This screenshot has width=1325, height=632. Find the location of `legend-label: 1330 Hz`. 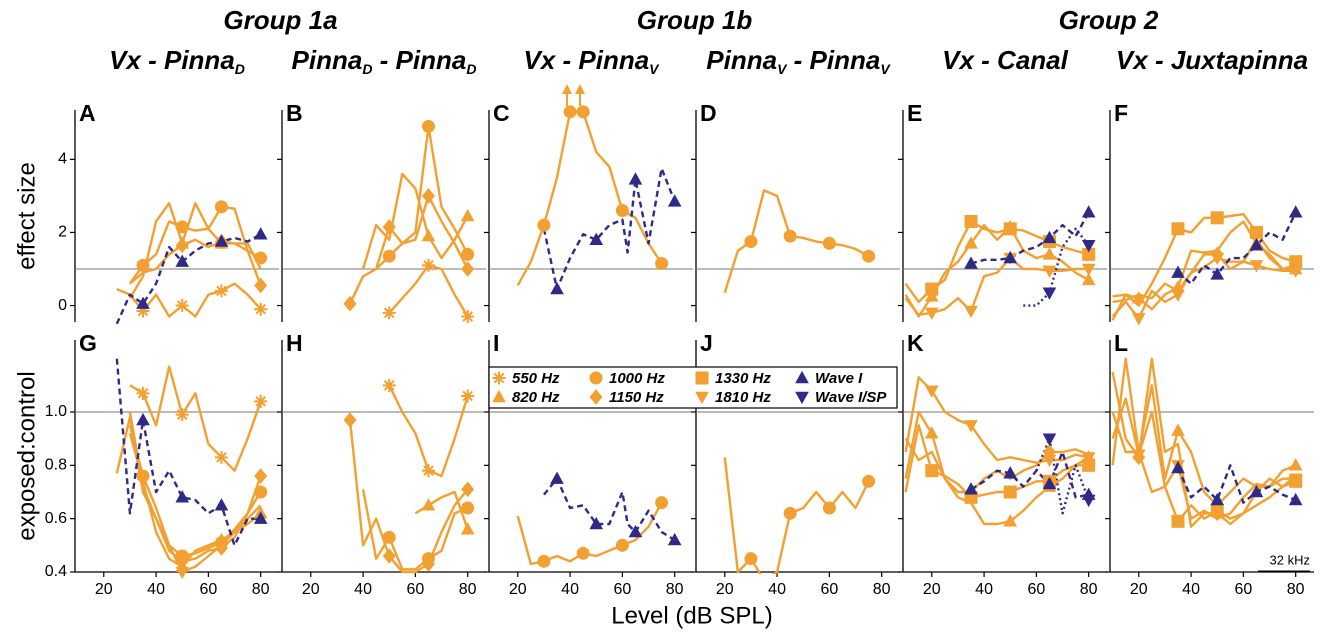

legend-label: 1330 Hz is located at coordinates (743, 378).